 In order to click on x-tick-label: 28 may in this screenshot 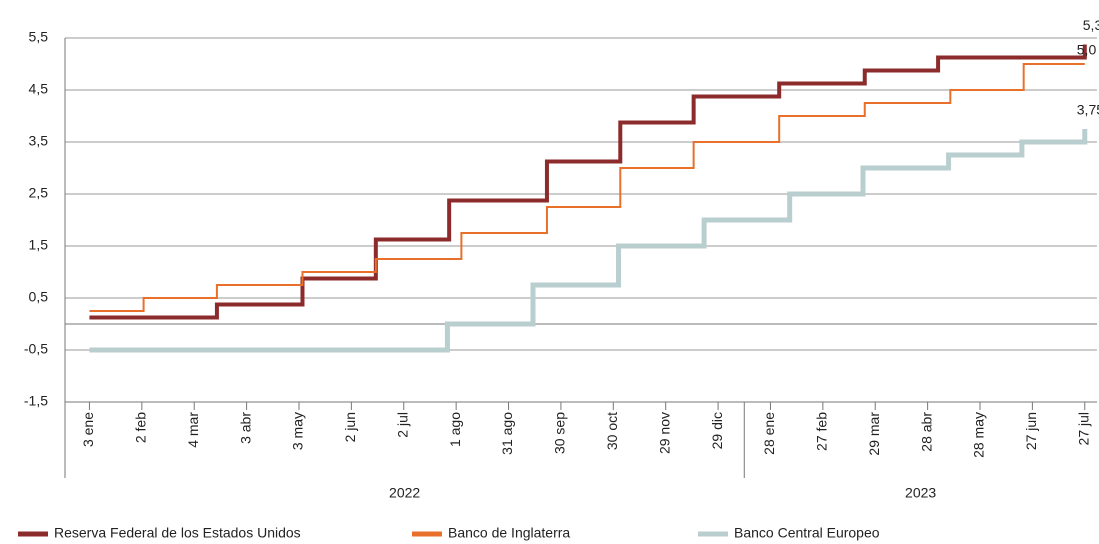, I will do `click(979, 435)`.